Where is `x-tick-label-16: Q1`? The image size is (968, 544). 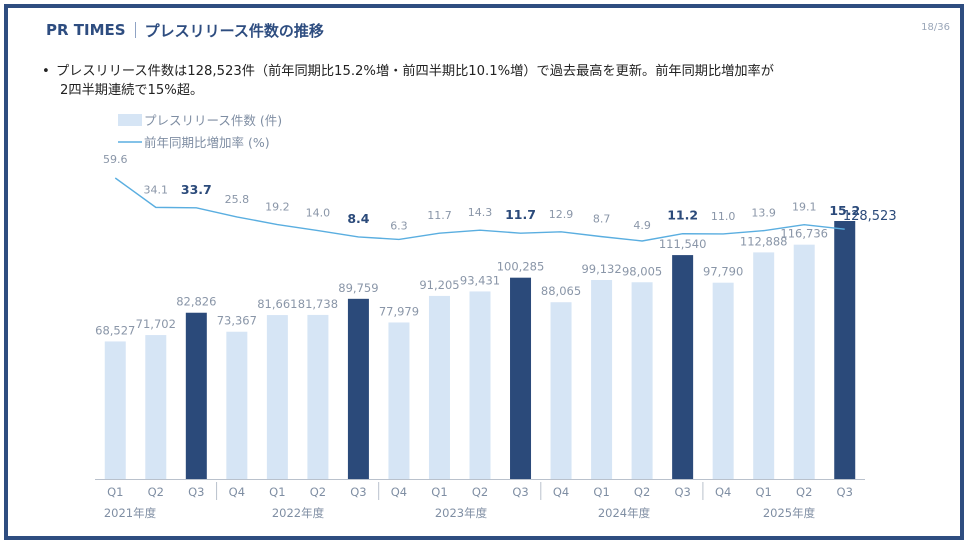 x-tick-label-16: Q1 is located at coordinates (763, 492).